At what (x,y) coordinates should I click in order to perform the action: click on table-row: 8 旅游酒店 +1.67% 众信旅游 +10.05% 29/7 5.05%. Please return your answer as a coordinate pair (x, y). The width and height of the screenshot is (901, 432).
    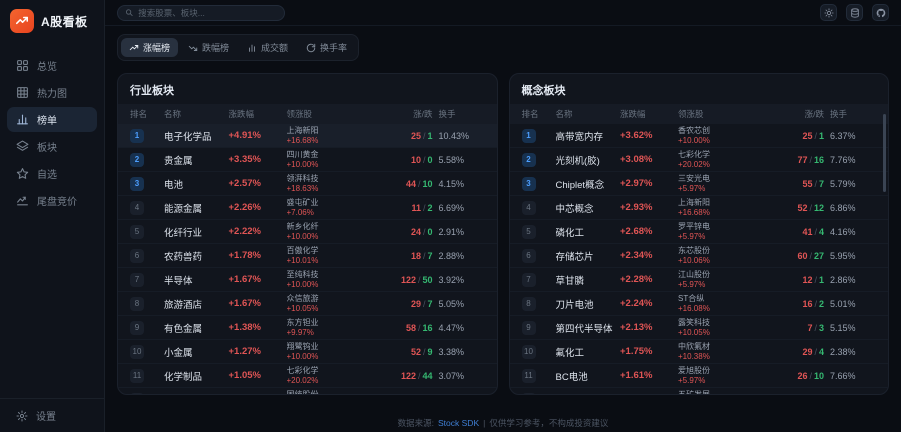
    Looking at the image, I should click on (307, 304).